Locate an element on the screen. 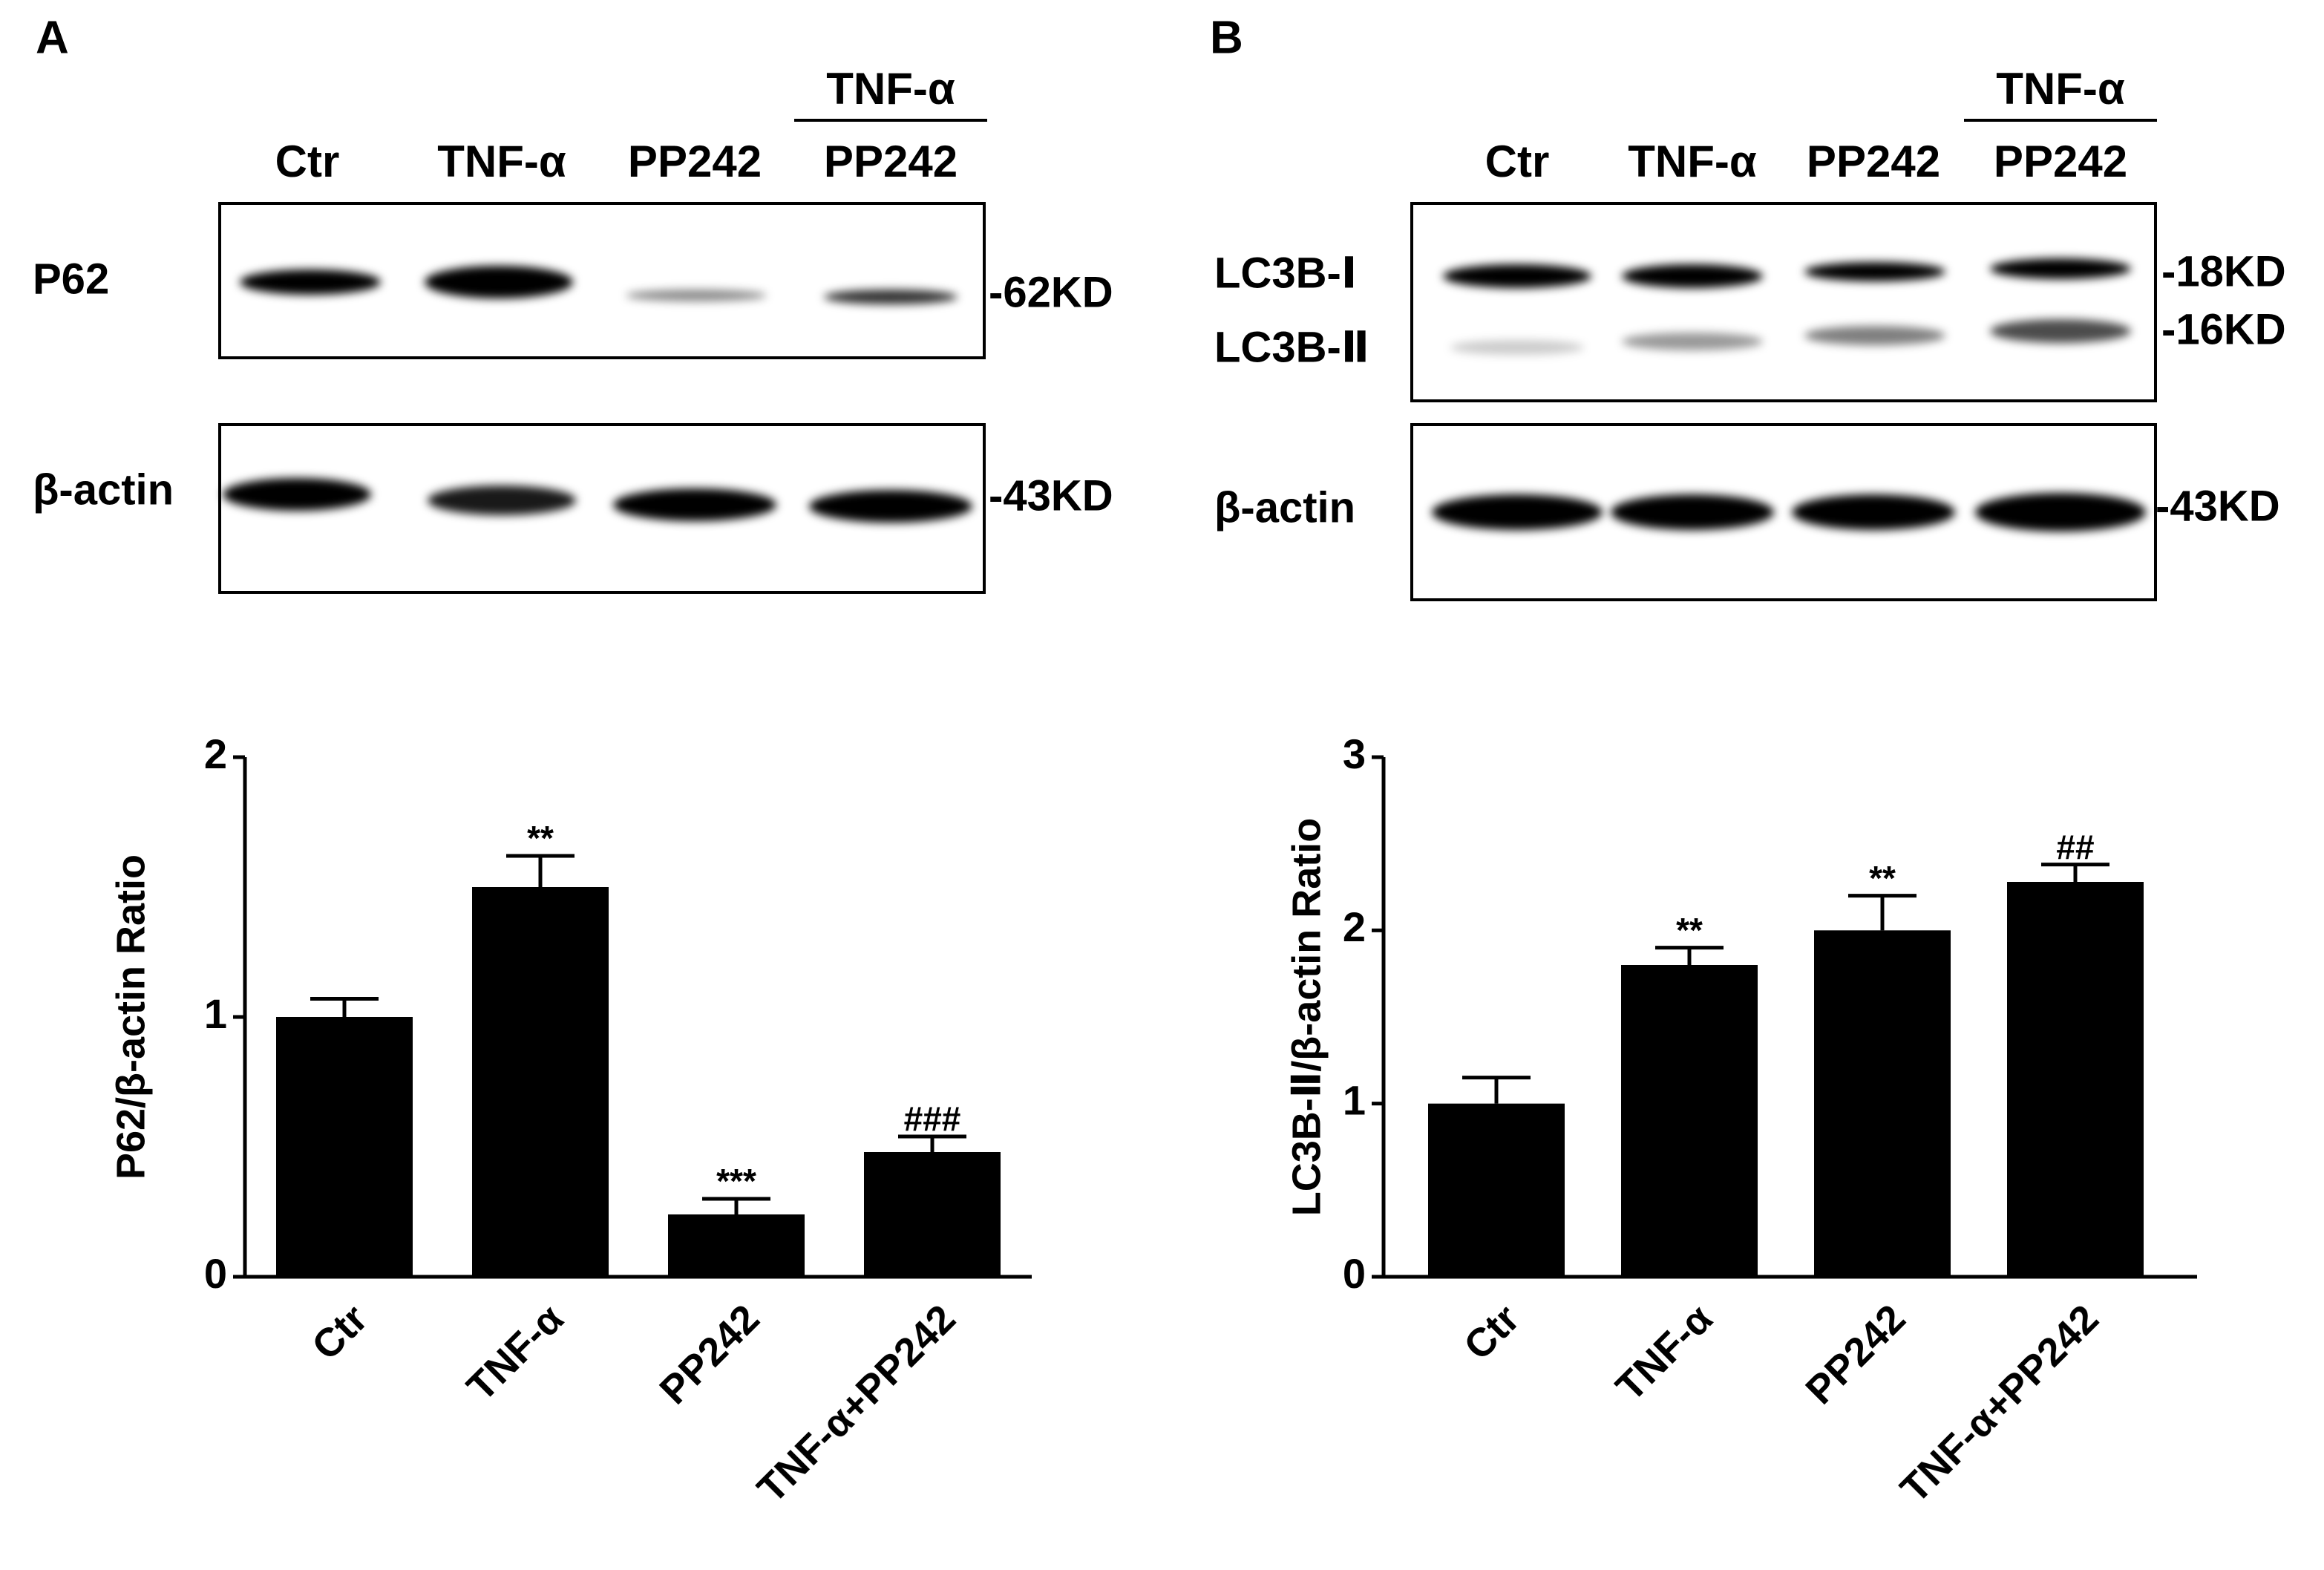  significance: ## is located at coordinates (2075, 847).